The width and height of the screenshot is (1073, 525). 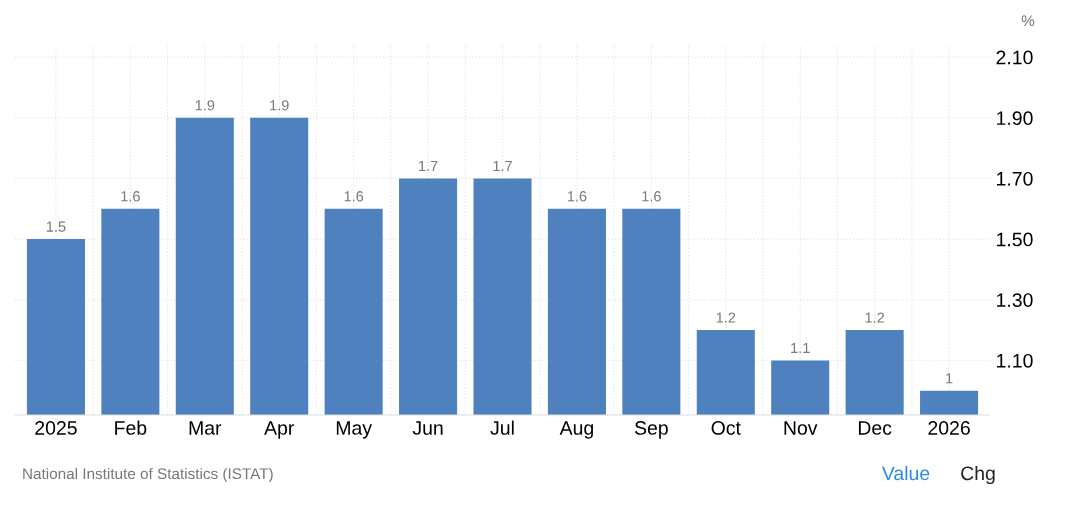 I want to click on x-tick-label: Sep, so click(x=651, y=430).